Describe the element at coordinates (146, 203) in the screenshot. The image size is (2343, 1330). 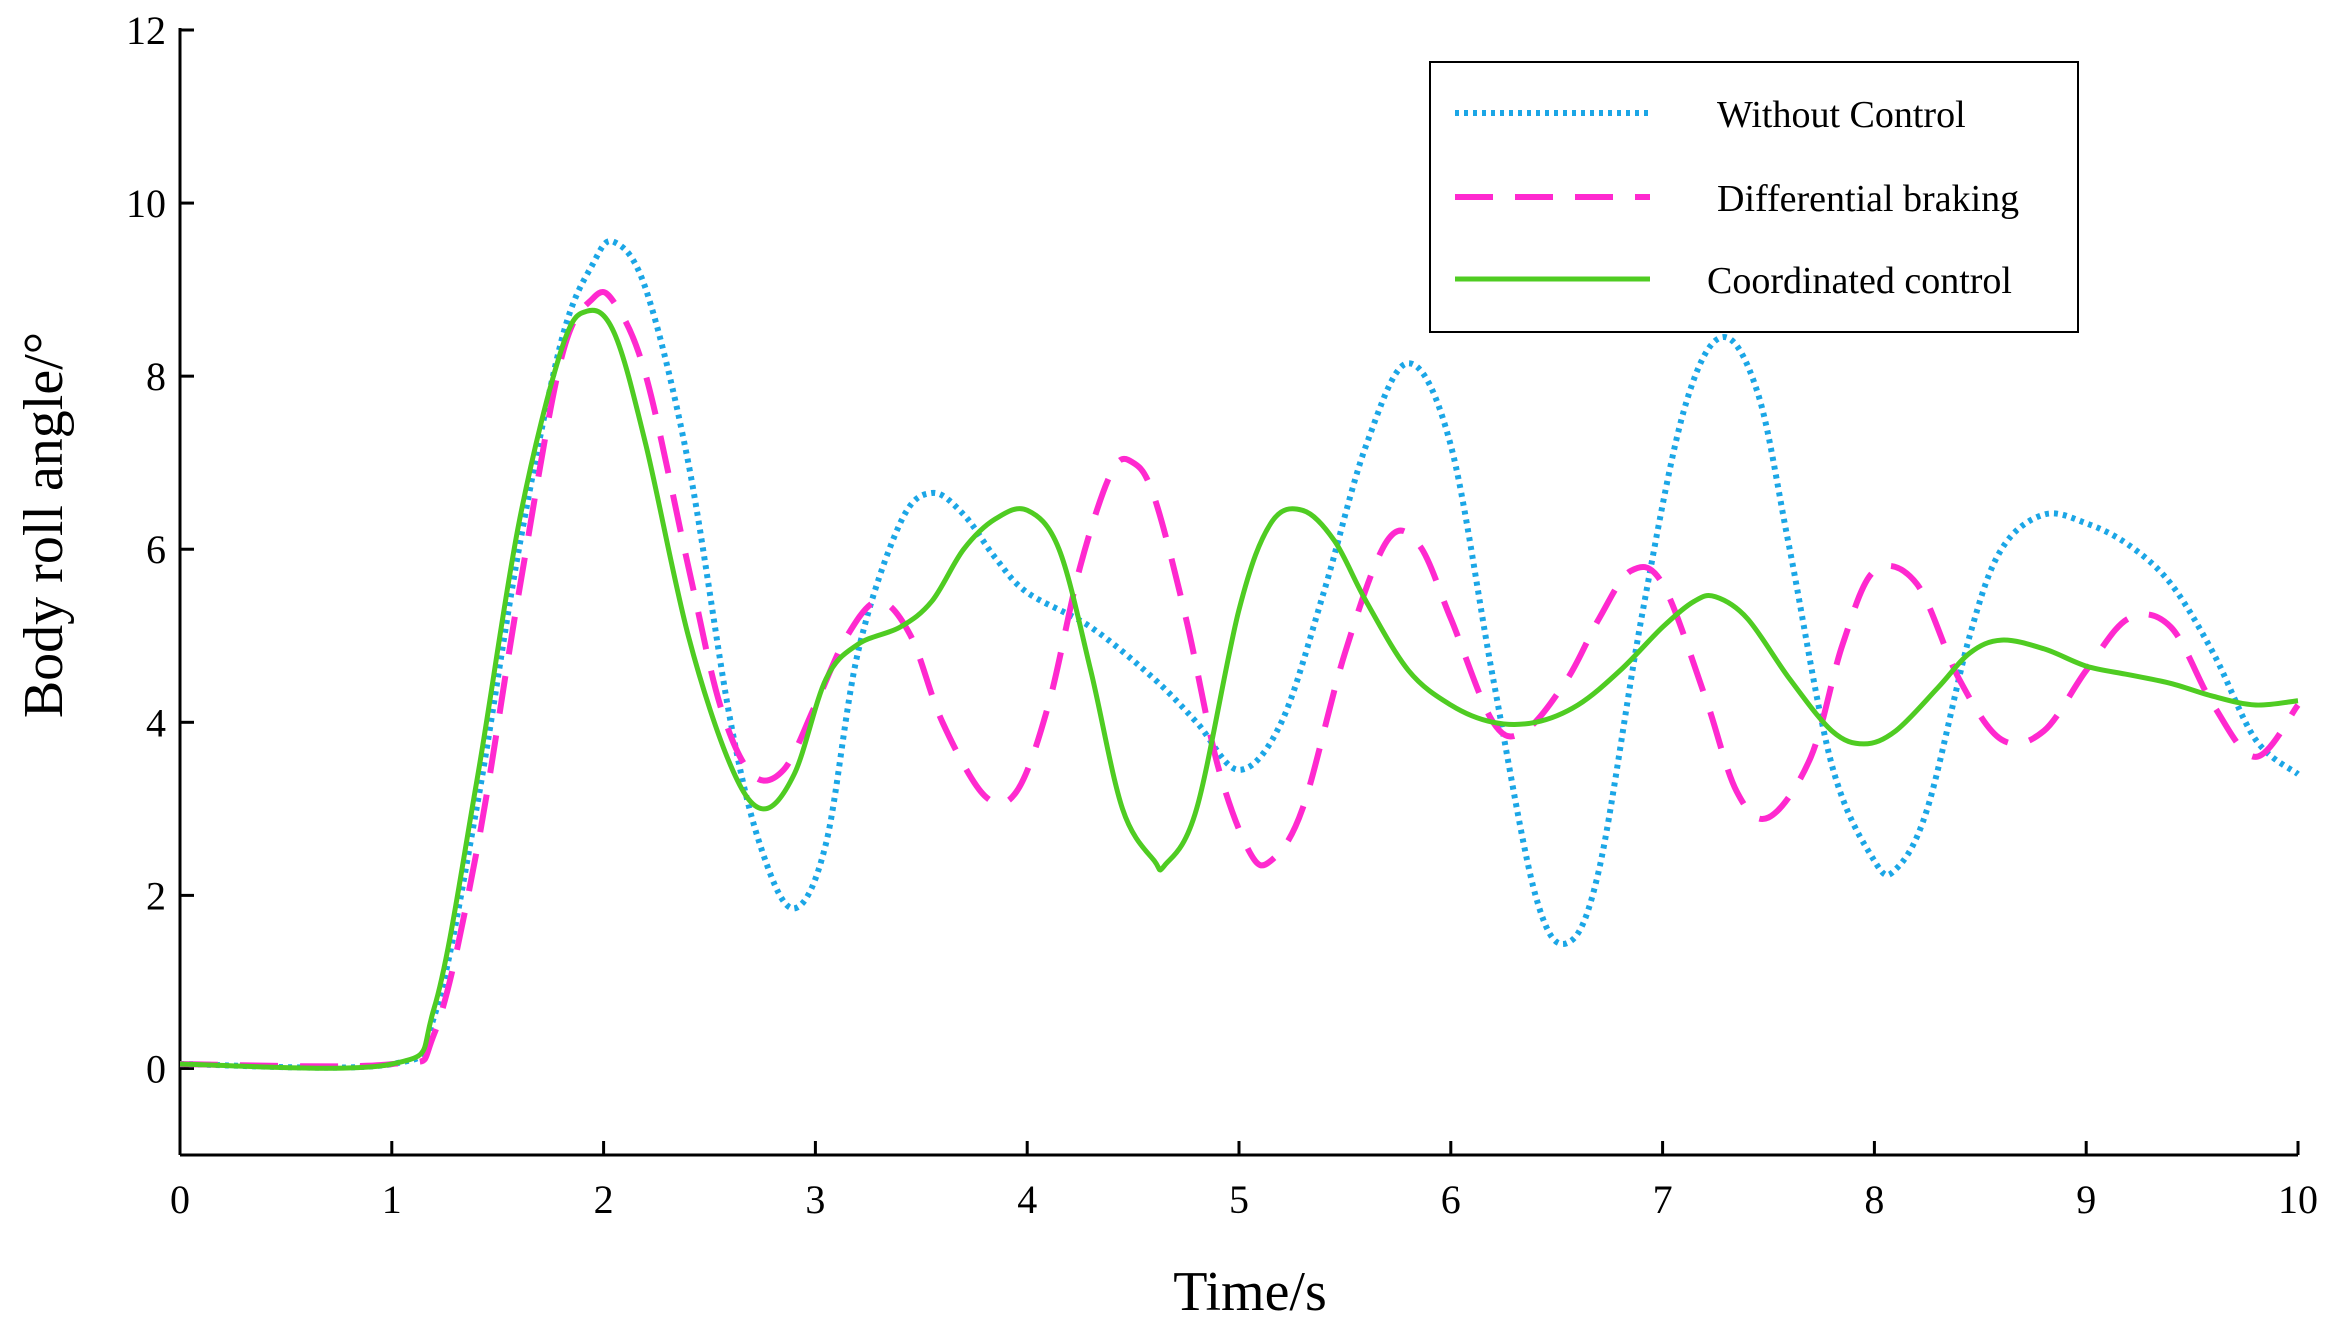
I see `y-tick-label: 10` at that location.